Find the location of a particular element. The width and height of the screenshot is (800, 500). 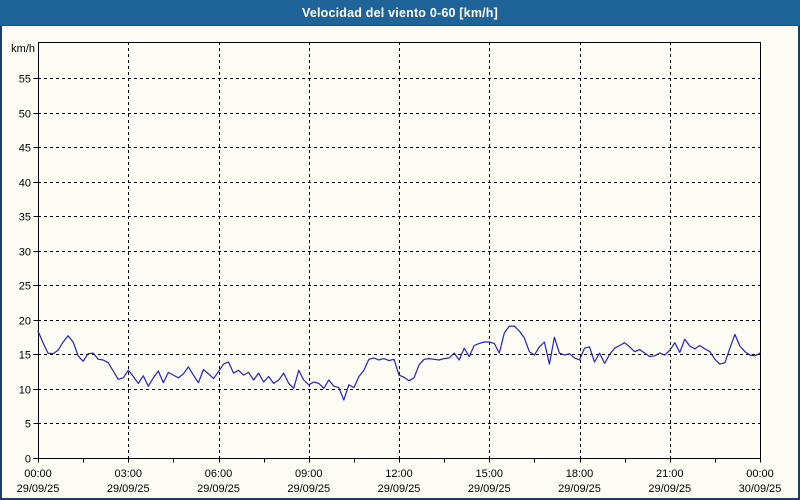

x-tick-time-label: 09:00 is located at coordinates (309, 474).